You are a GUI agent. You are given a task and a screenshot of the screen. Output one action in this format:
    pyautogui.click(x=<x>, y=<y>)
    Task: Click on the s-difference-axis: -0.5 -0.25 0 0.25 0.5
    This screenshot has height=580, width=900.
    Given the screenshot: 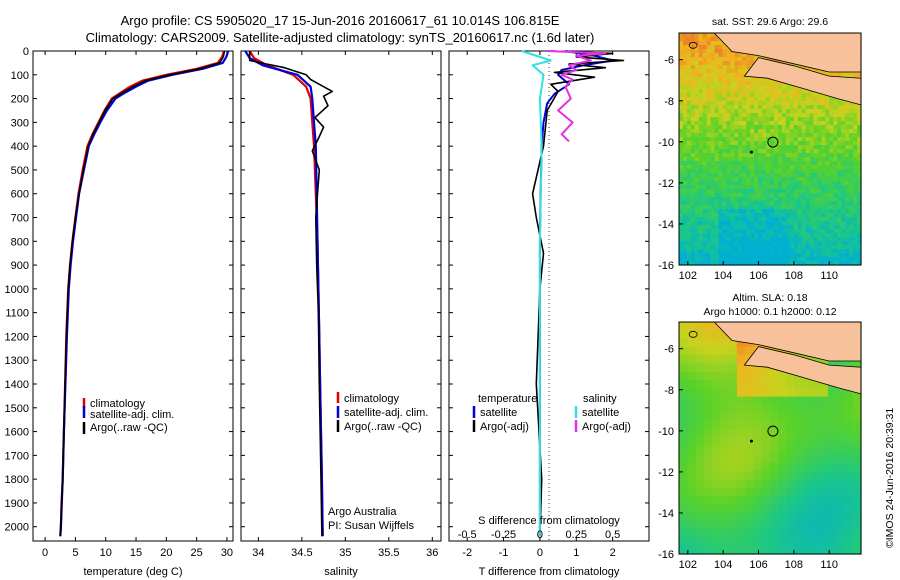 What is the action you would take?
    pyautogui.click(x=539, y=535)
    